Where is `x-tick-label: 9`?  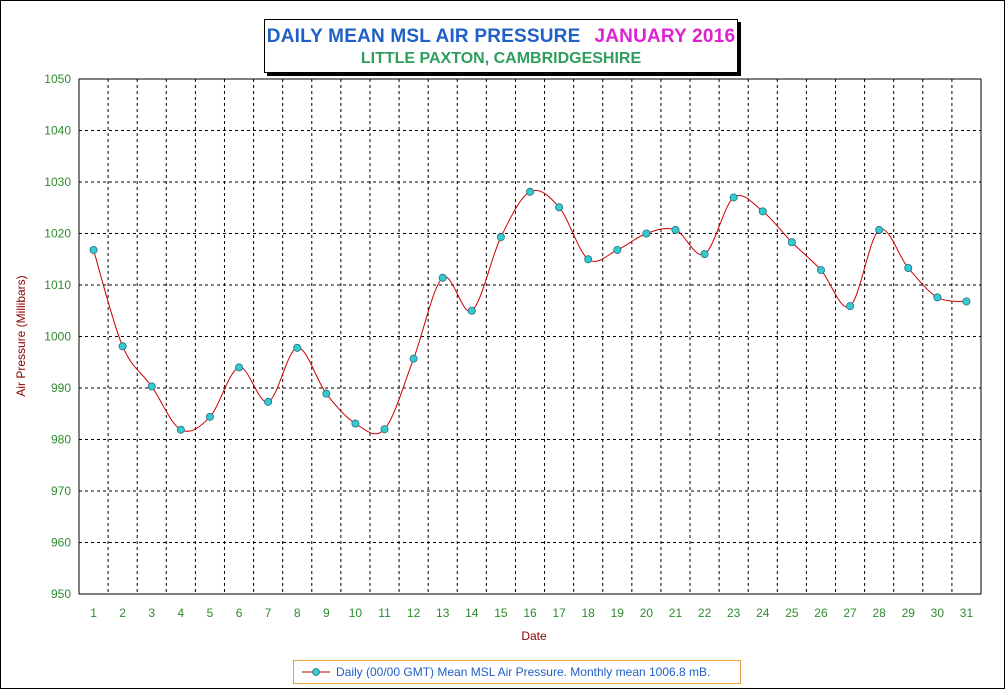
x-tick-label: 9 is located at coordinates (326, 613).